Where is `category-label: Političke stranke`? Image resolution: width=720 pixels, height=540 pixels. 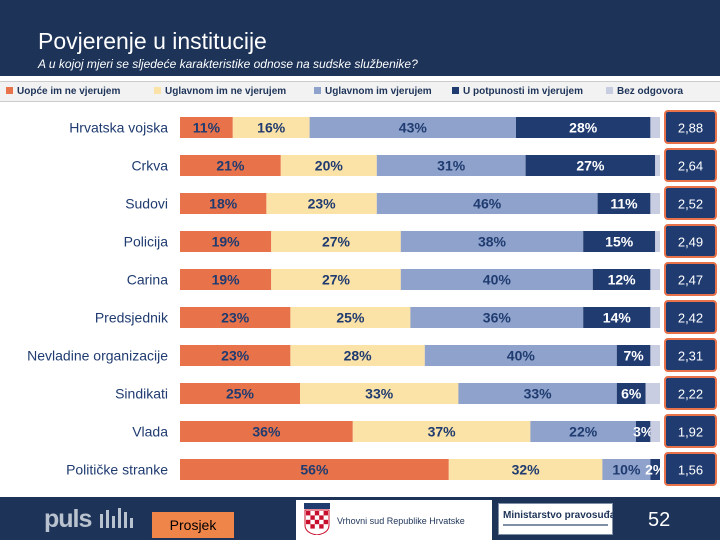
category-label: Političke stranke is located at coordinates (117, 470).